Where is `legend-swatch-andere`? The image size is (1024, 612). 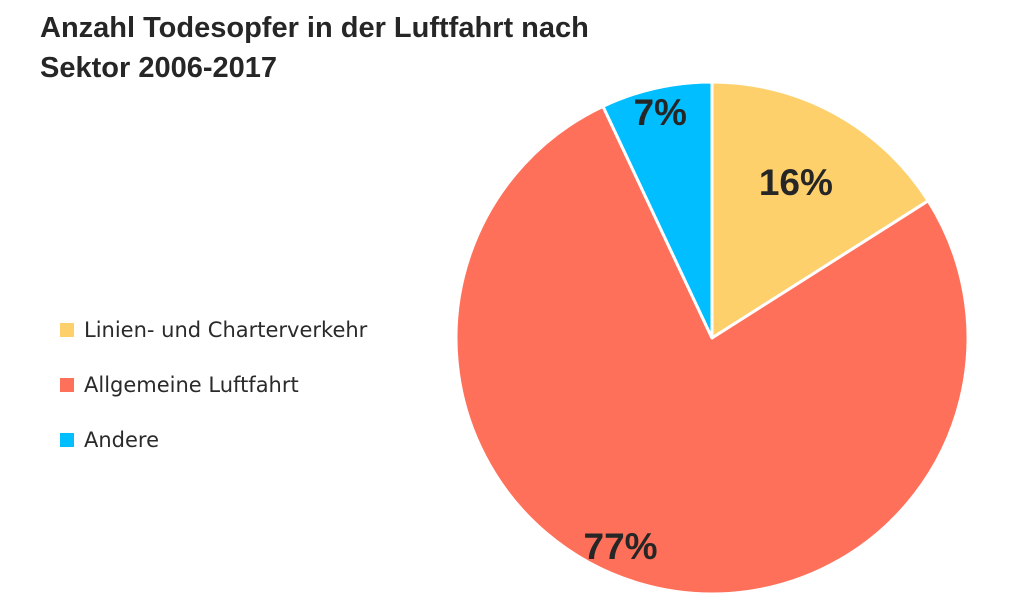 legend-swatch-andere is located at coordinates (67, 440).